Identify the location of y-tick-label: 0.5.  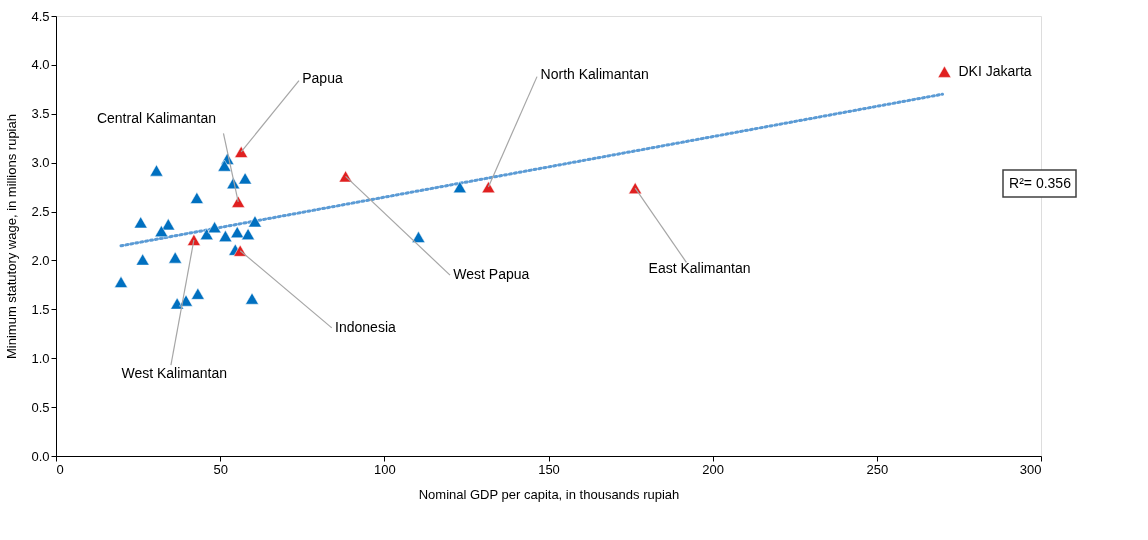
(40, 407).